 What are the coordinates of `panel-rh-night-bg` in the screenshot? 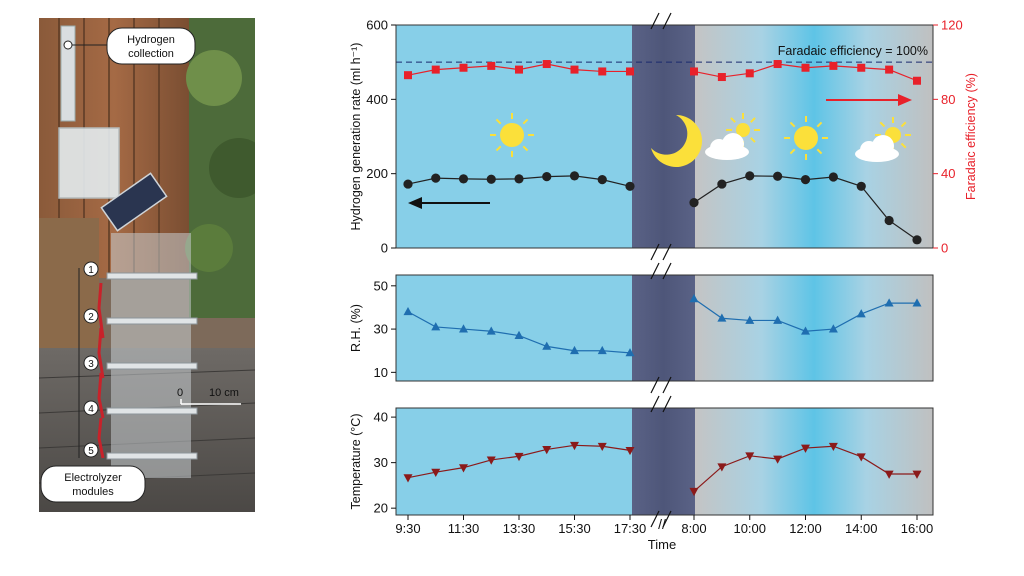 It's located at (663, 328).